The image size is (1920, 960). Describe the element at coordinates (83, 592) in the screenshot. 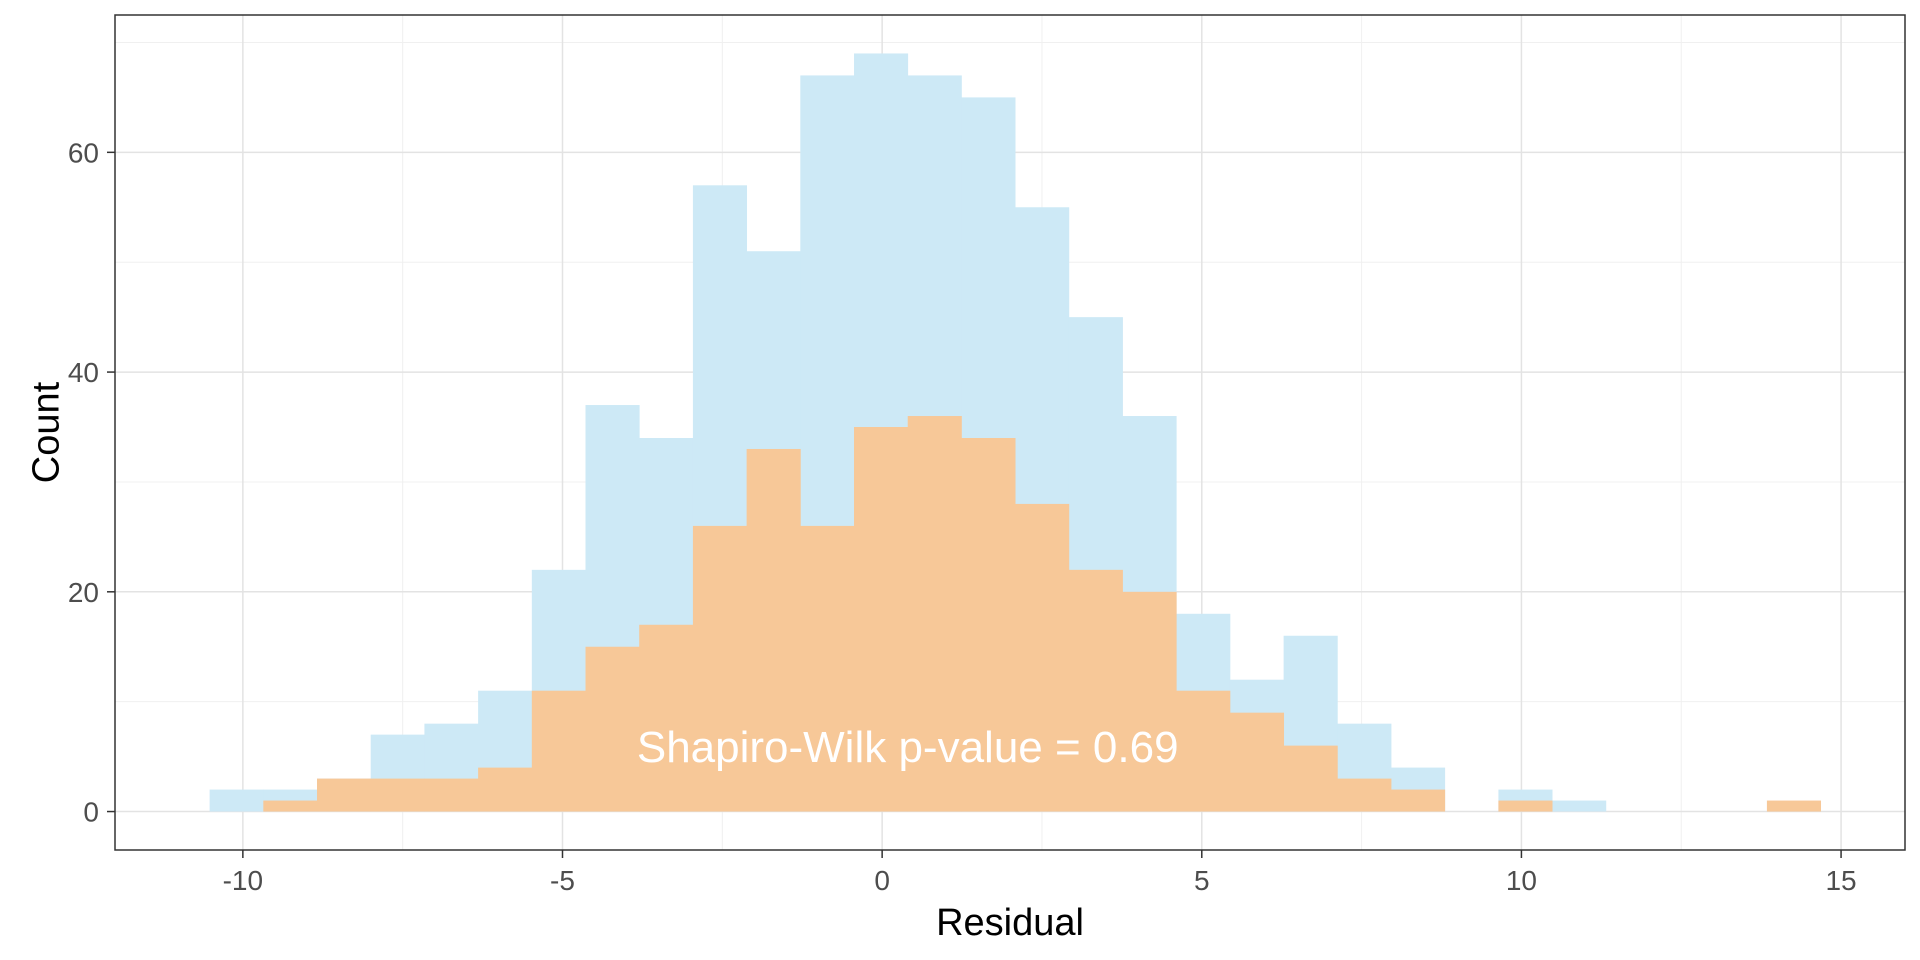

I see `y-tick-label: 20` at that location.